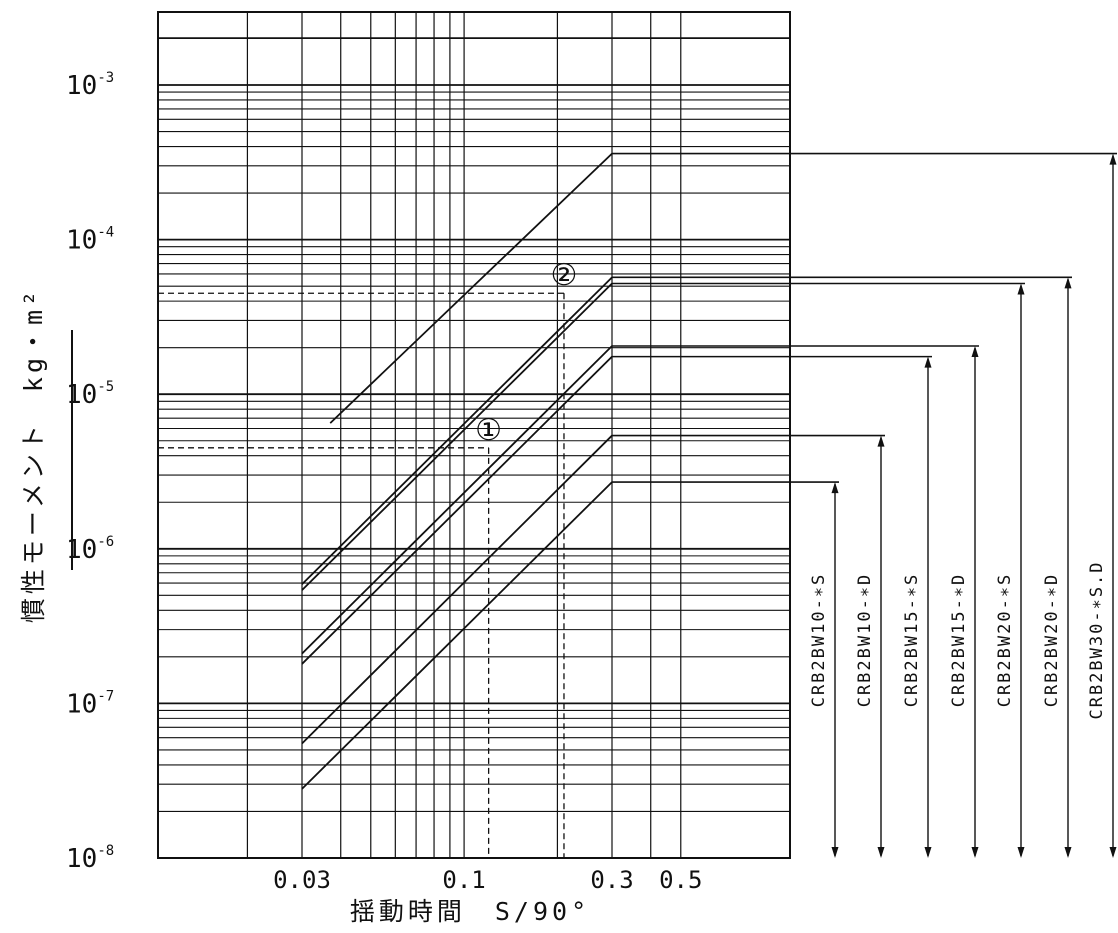 The width and height of the screenshot is (1118, 933). I want to click on x-tick-label: 0.03, so click(302, 880).